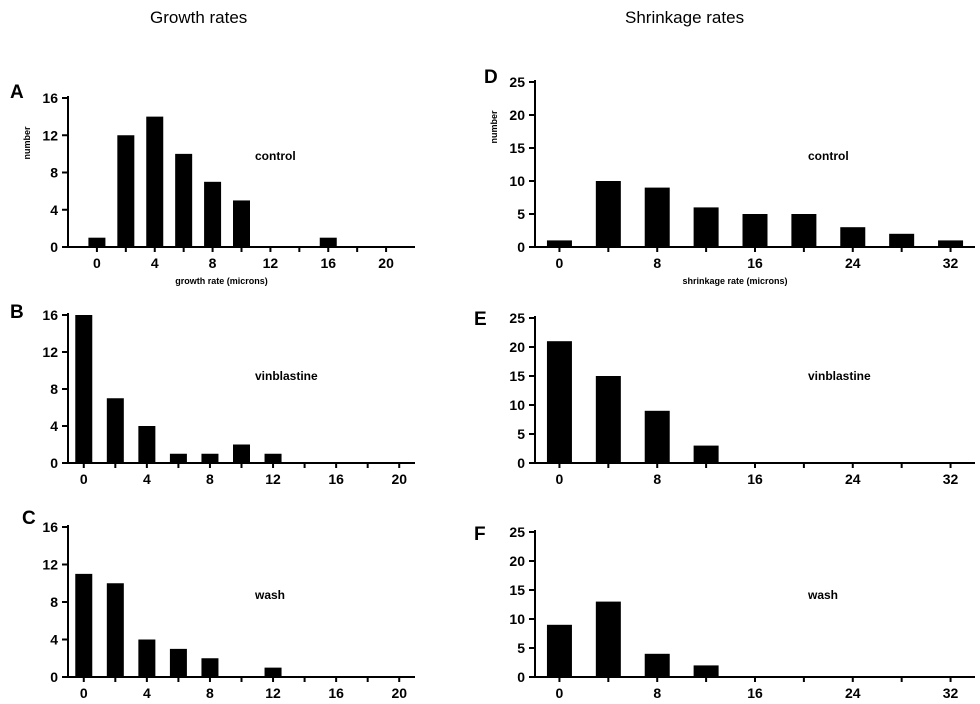  Describe the element at coordinates (657, 263) in the screenshot. I see `x-tick-label-d: 8` at that location.